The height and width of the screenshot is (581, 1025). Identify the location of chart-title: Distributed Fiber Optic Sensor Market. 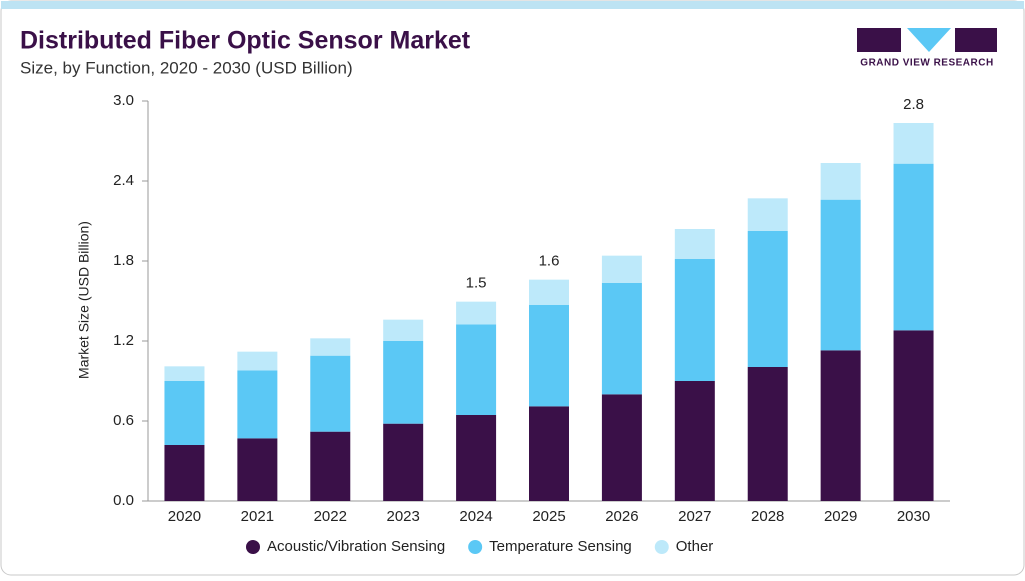
(245, 41).